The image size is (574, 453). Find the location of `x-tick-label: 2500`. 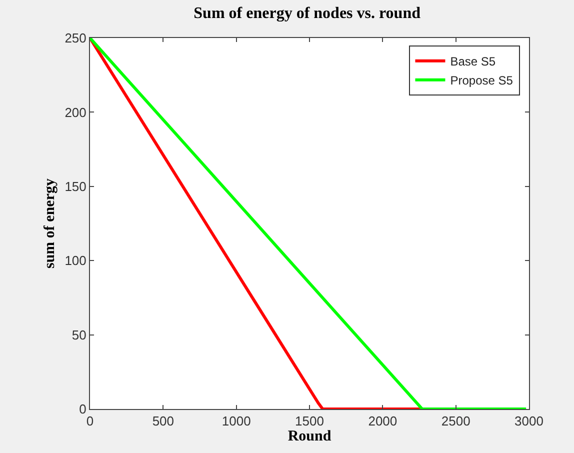

x-tick-label: 2500 is located at coordinates (455, 421).